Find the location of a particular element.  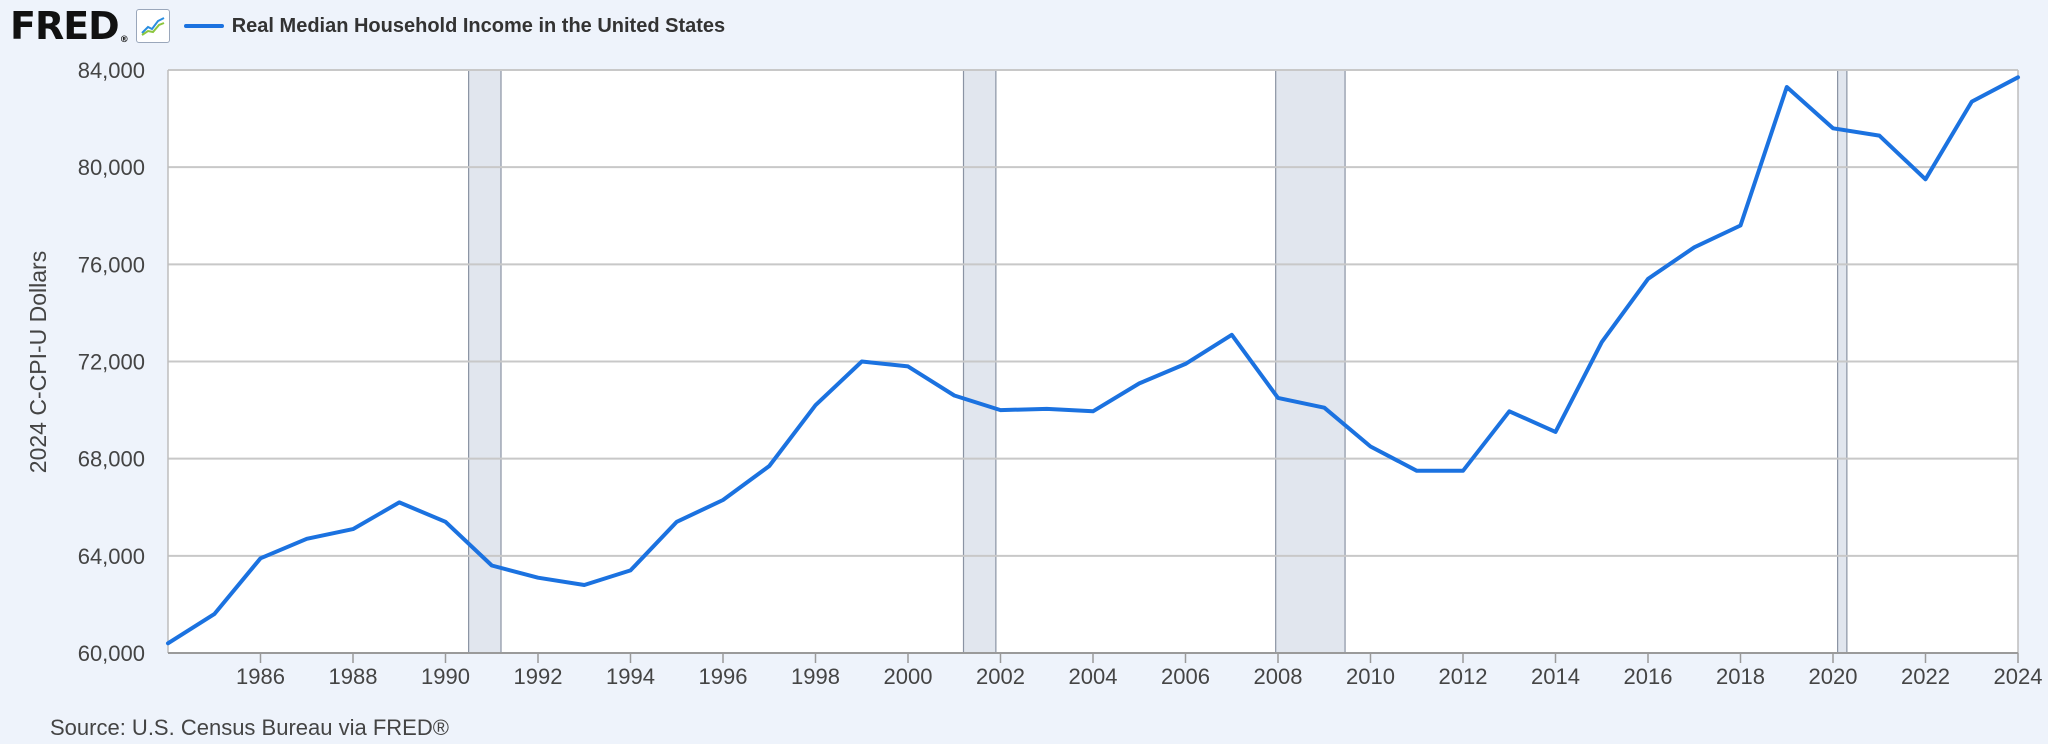

legend-swatch is located at coordinates (203, 26).